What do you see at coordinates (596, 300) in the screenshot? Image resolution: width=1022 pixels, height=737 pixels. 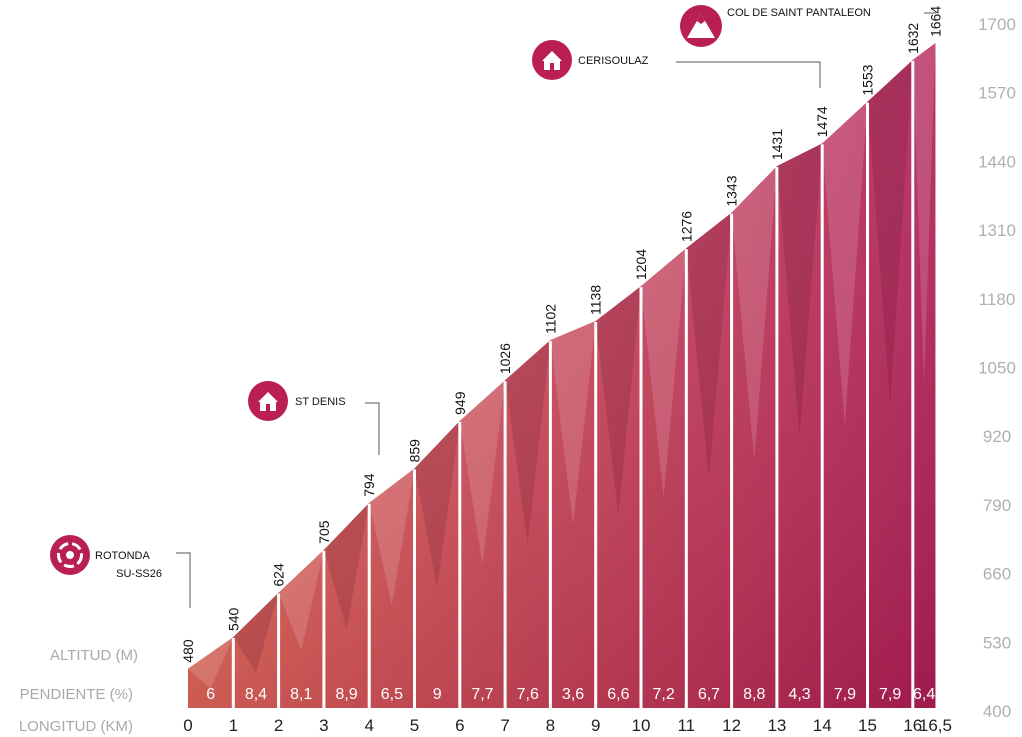 I see `elevation-label: 1138` at bounding box center [596, 300].